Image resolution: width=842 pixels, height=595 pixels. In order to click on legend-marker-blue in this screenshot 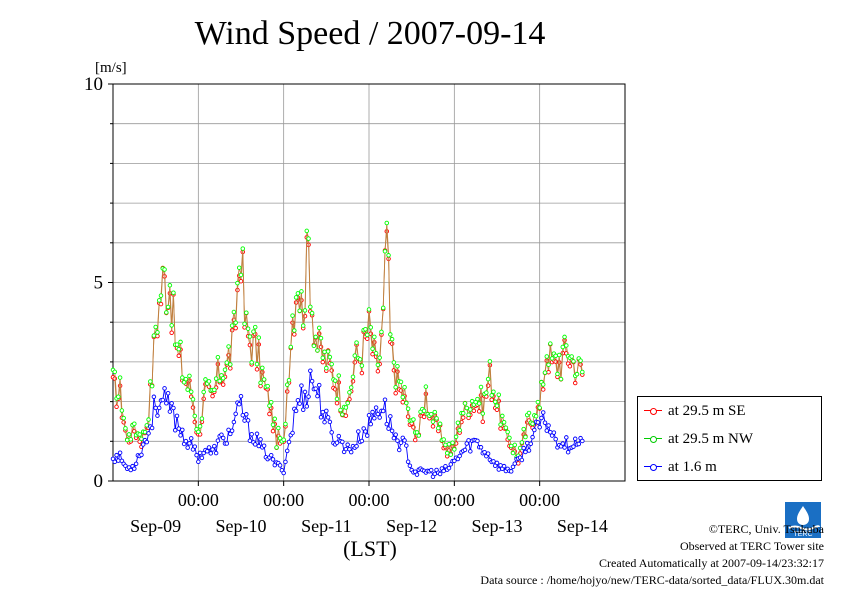, I will do `click(653, 467)`.